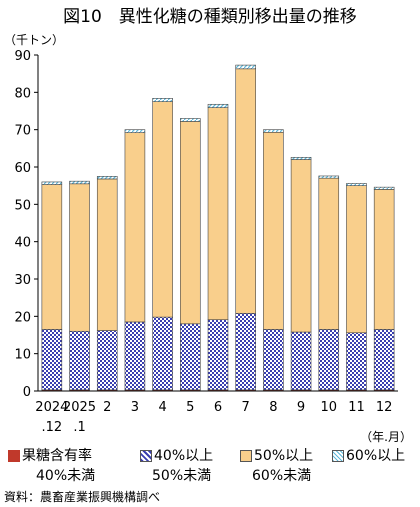 The image size is (420, 507). Describe the element at coordinates (162, 407) in the screenshot. I see `x-tick-label: 4` at that location.